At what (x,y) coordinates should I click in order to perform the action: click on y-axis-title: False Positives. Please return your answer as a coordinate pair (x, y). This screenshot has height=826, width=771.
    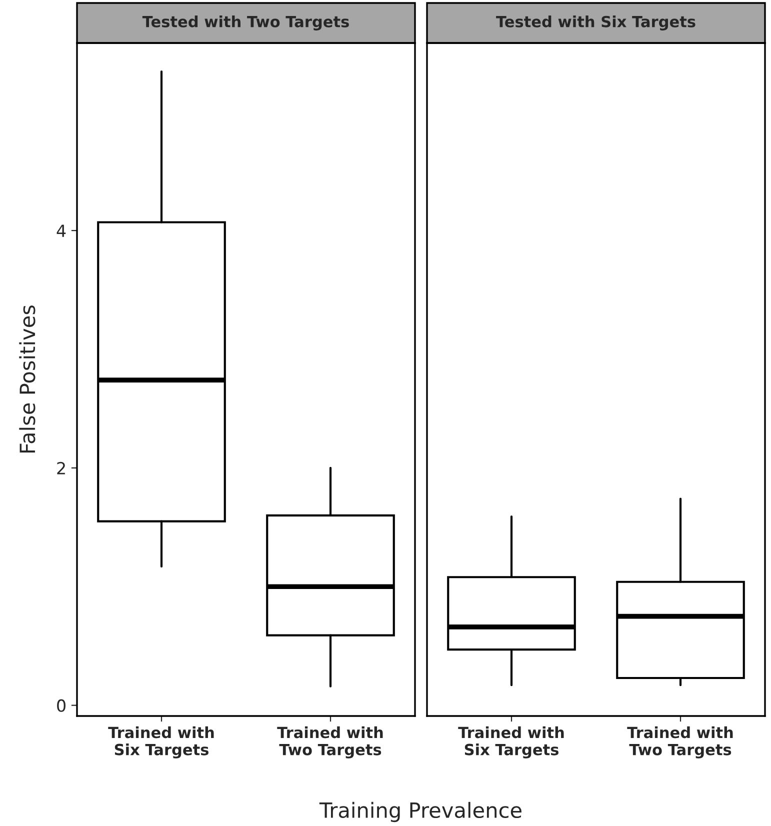
    Looking at the image, I should click on (27, 378).